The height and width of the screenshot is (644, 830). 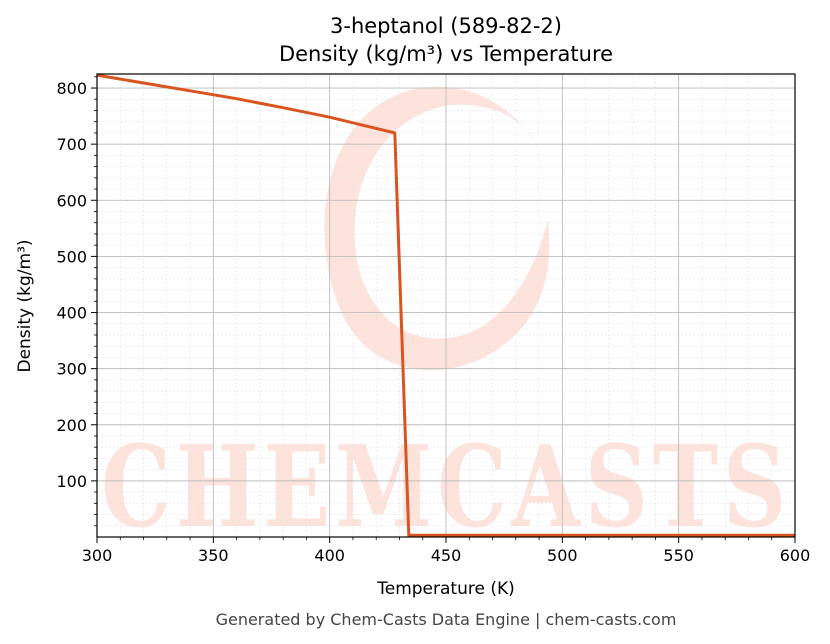 I want to click on y-tick-label: 200, so click(x=71, y=425).